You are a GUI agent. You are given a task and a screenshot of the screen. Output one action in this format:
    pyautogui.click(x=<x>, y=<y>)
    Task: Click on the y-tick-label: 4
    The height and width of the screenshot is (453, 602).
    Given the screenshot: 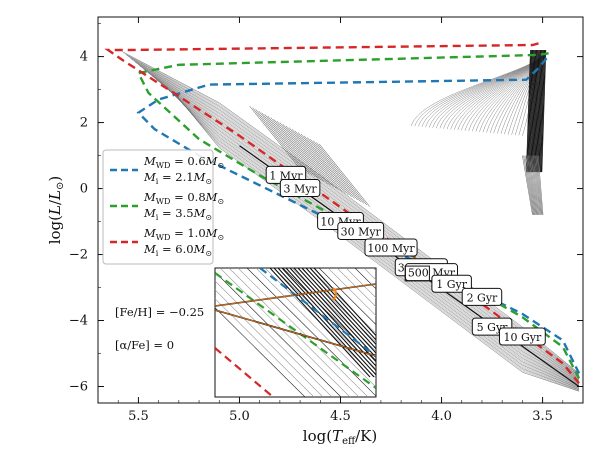 What is the action you would take?
    pyautogui.click(x=84, y=57)
    